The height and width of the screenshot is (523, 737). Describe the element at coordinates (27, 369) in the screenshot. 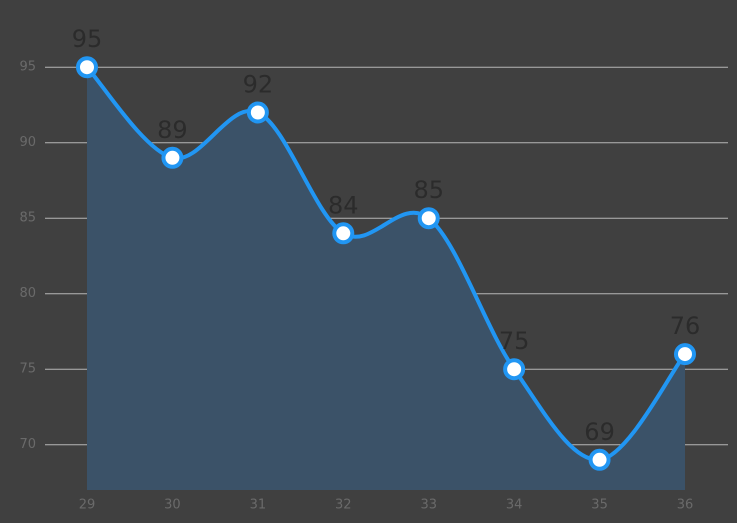

I see `y-tick-label: 75` at that location.